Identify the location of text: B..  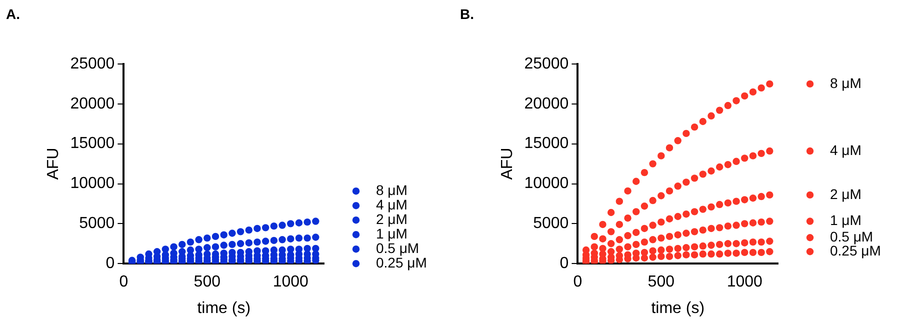
(467, 14).